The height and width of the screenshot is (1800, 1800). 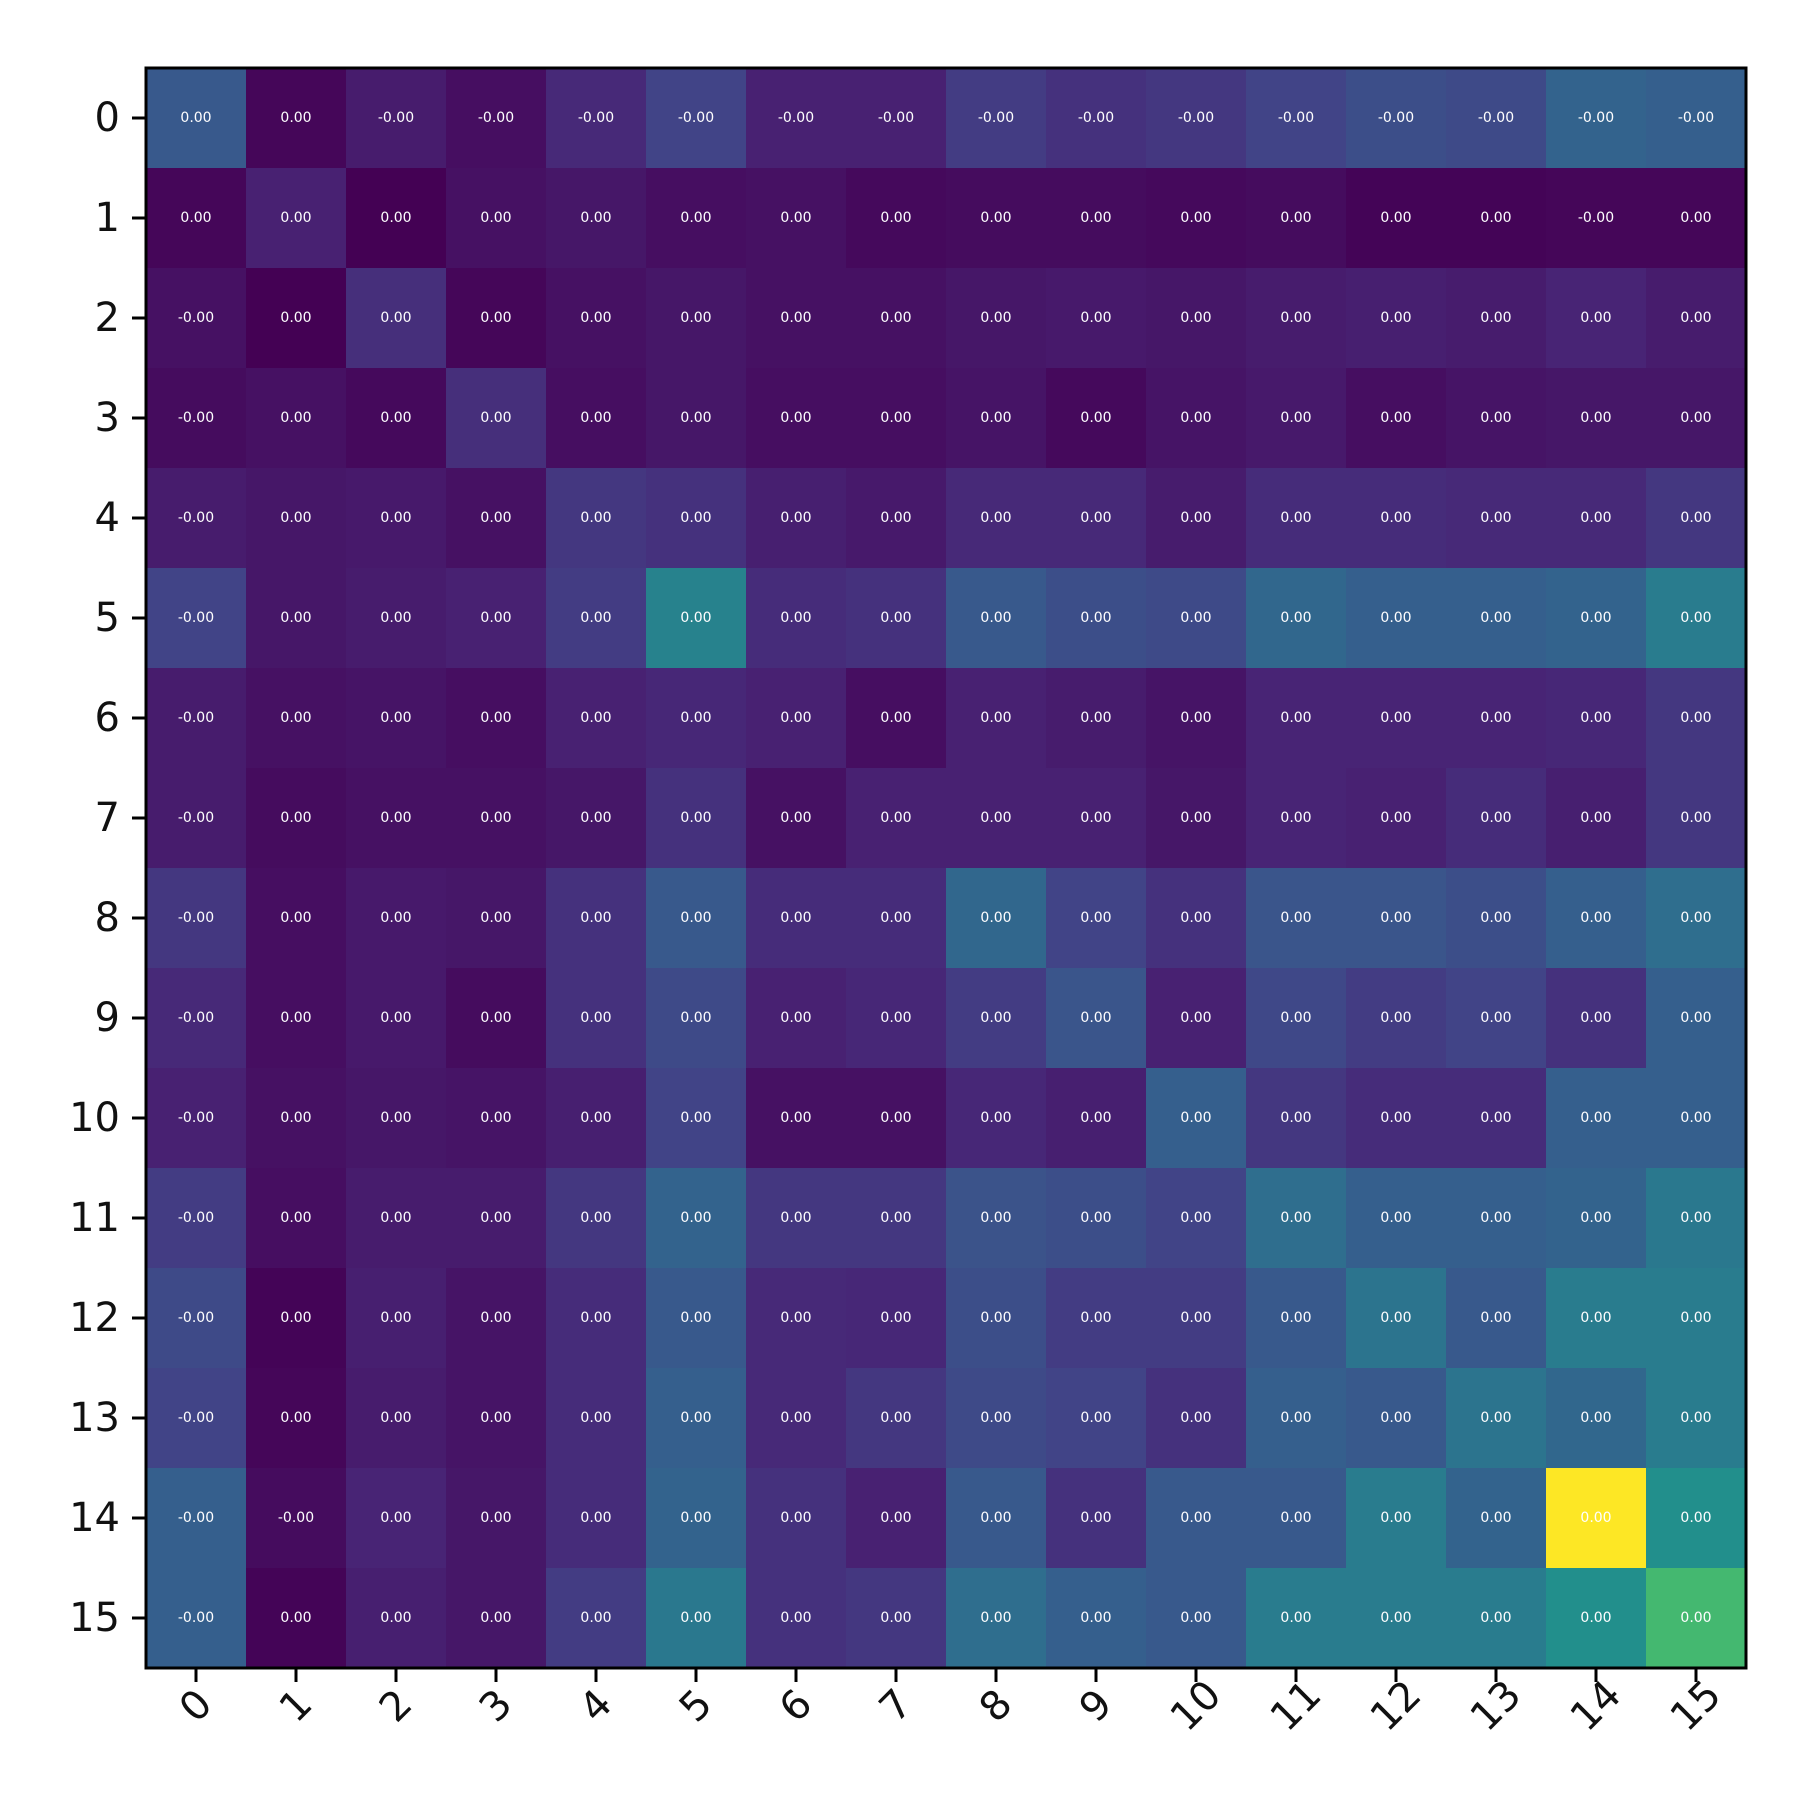 I want to click on cell-value-label-12-6: 0.00, so click(x=795, y=1318).